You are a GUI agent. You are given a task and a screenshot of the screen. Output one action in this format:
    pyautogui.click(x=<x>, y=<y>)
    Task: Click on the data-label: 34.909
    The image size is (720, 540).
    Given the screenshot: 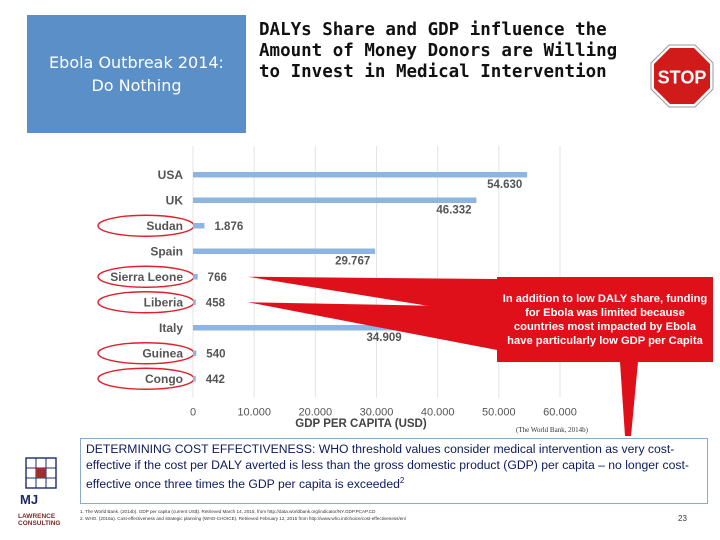 What is the action you would take?
    pyautogui.click(x=384, y=338)
    